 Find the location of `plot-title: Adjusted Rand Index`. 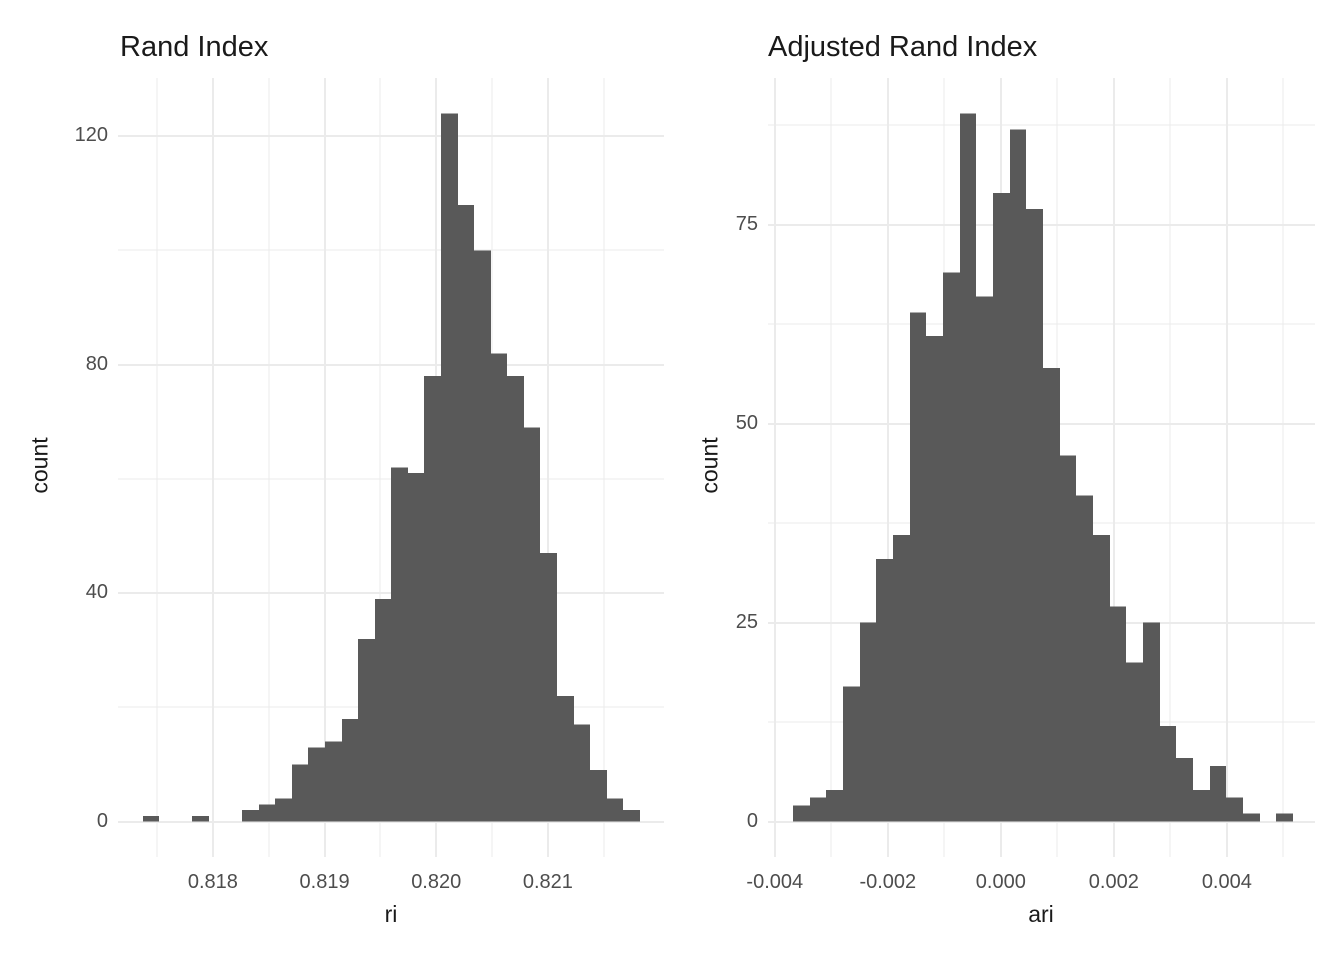

plot-title: Adjusted Rand Index is located at coordinates (903, 47).